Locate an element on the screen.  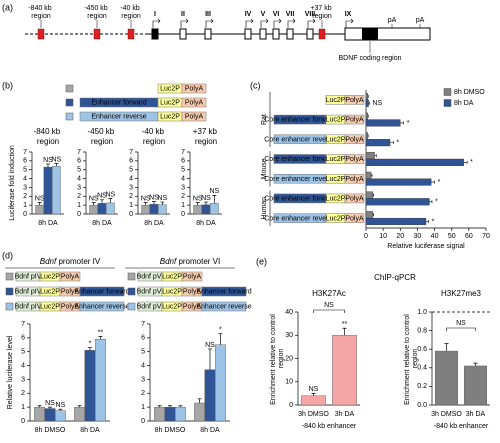
exon is located at coordinates (310, 34).